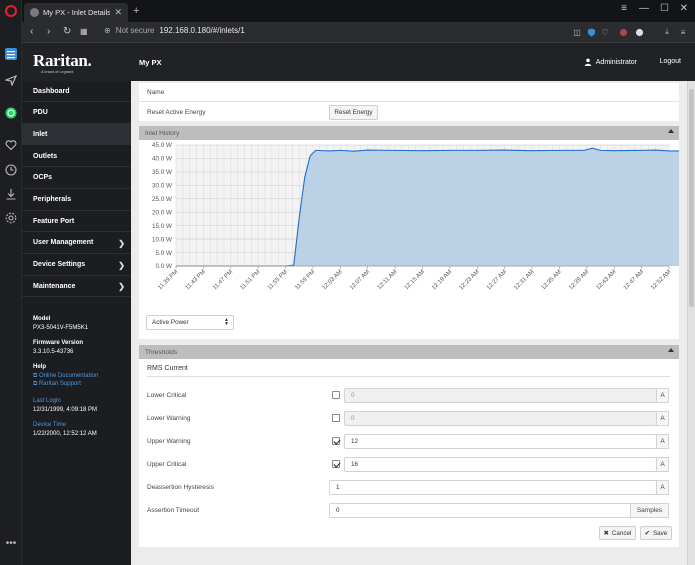 The image size is (695, 565). What do you see at coordinates (639, 32) in the screenshot?
I see `wallet-icon` at bounding box center [639, 32].